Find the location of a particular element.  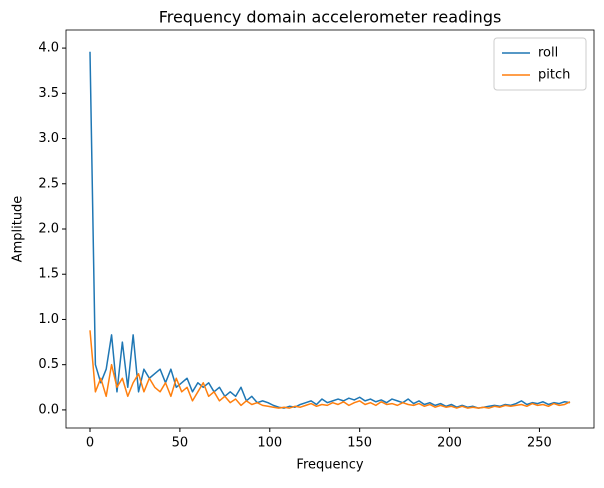

y-tick-label: 1.0 is located at coordinates (48, 319).